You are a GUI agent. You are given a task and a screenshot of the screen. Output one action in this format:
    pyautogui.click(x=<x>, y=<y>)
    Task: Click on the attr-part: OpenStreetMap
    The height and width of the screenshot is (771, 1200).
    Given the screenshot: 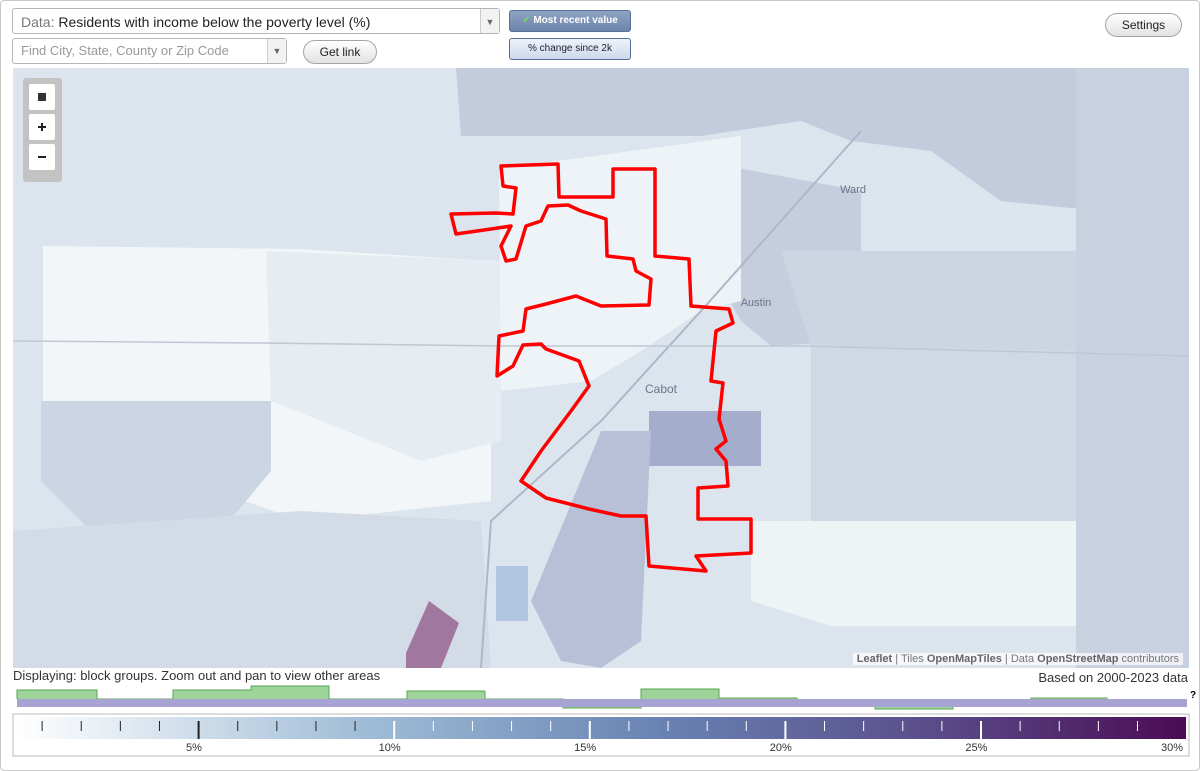 What is the action you would take?
    pyautogui.click(x=1078, y=659)
    